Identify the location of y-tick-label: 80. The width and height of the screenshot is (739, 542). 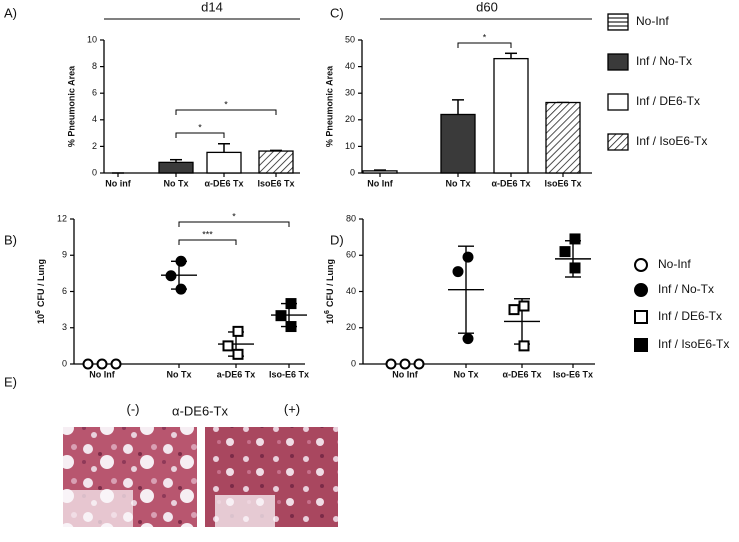
(351, 218).